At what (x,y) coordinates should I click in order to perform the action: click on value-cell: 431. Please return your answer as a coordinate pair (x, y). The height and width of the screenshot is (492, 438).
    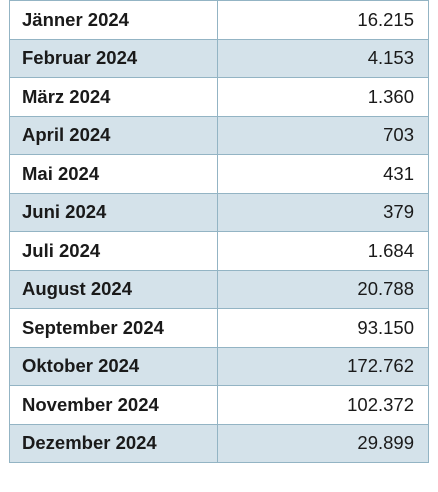
    Looking at the image, I should click on (323, 174).